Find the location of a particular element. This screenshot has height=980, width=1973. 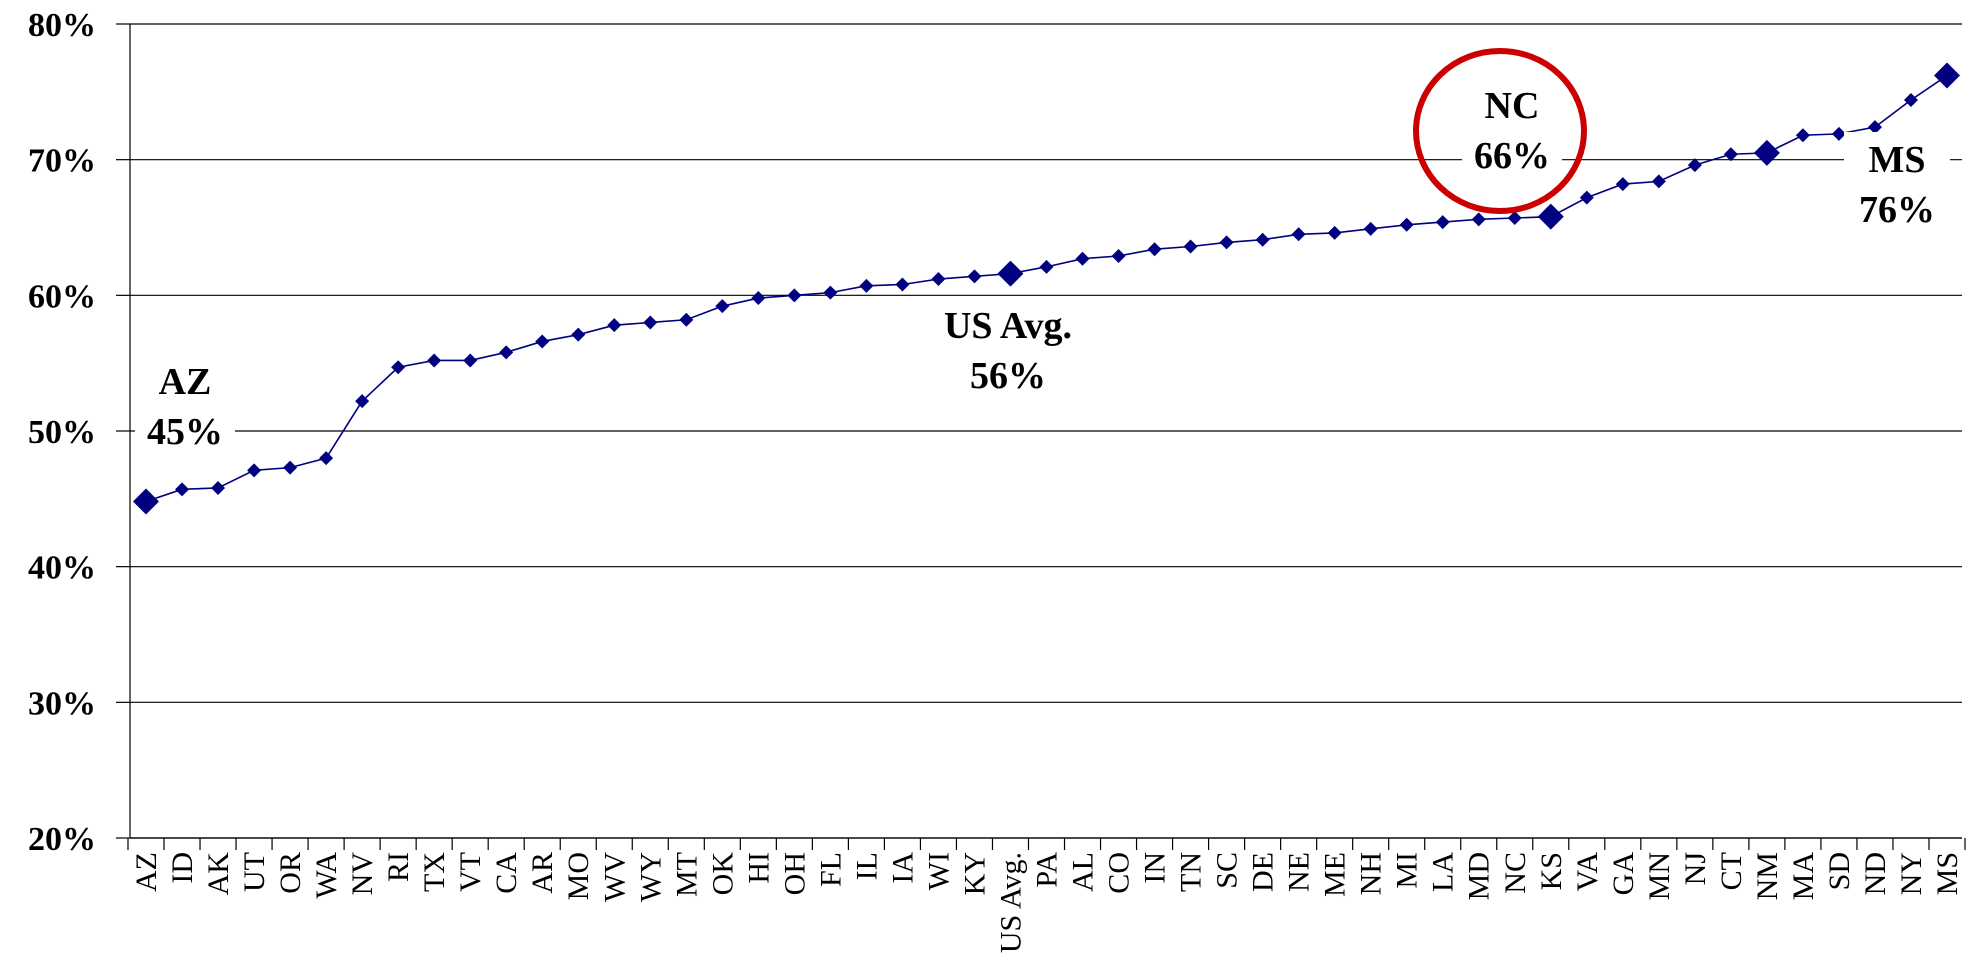

x-tick-label: AZ is located at coordinates (146, 872).